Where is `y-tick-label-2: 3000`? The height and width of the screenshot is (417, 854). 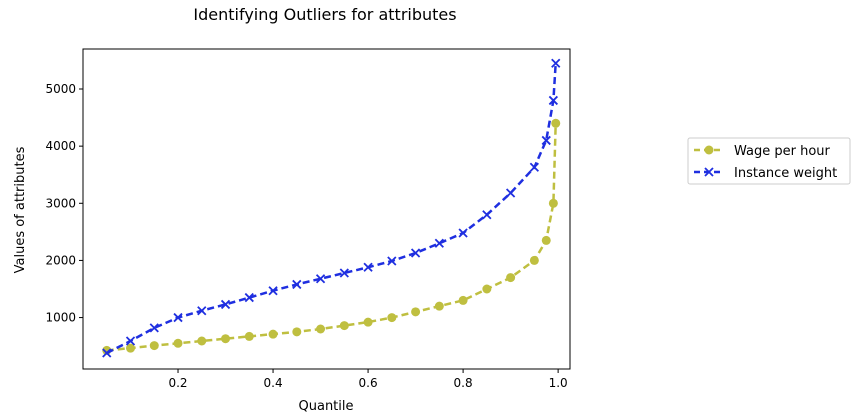
y-tick-label-2: 3000 is located at coordinates (60, 203).